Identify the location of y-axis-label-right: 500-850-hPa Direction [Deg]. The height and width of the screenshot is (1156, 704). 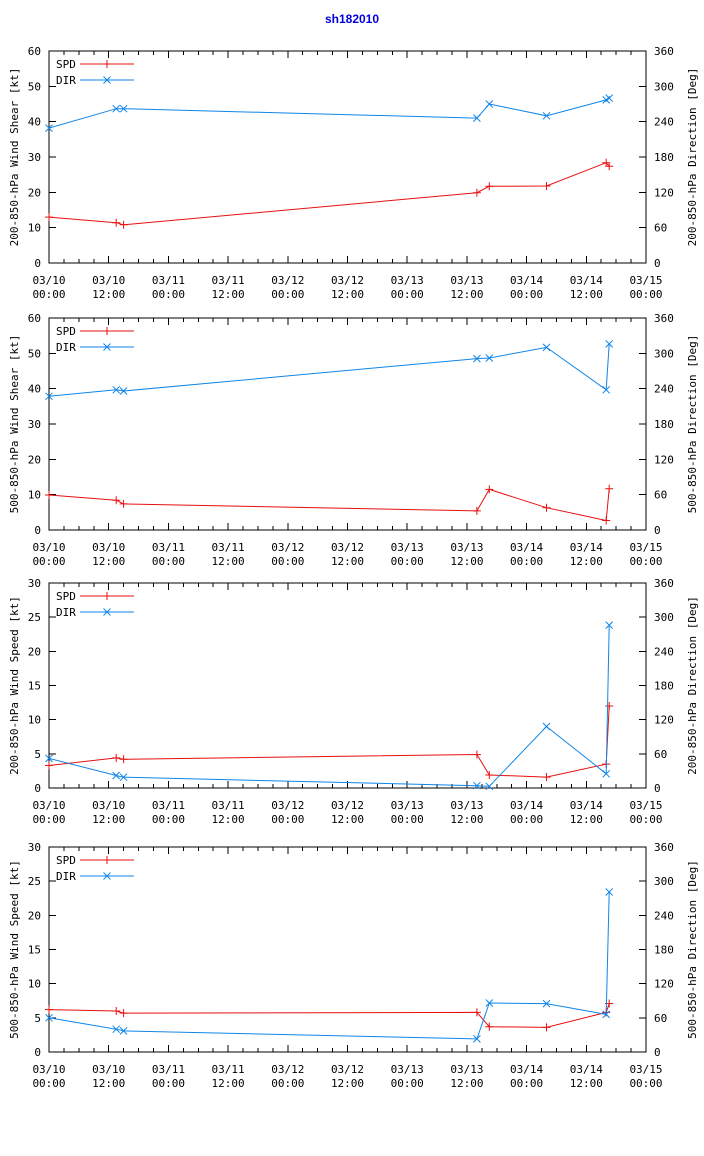
(692, 424).